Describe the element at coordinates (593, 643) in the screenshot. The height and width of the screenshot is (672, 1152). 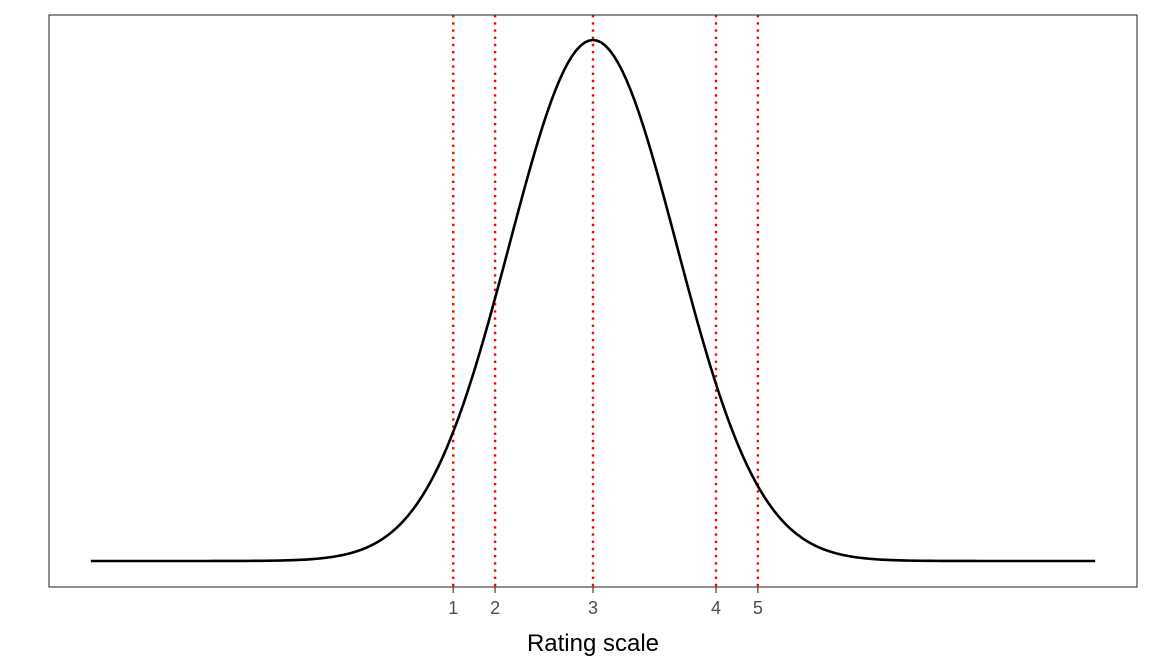
I see `x-axis-title: Rating scale` at that location.